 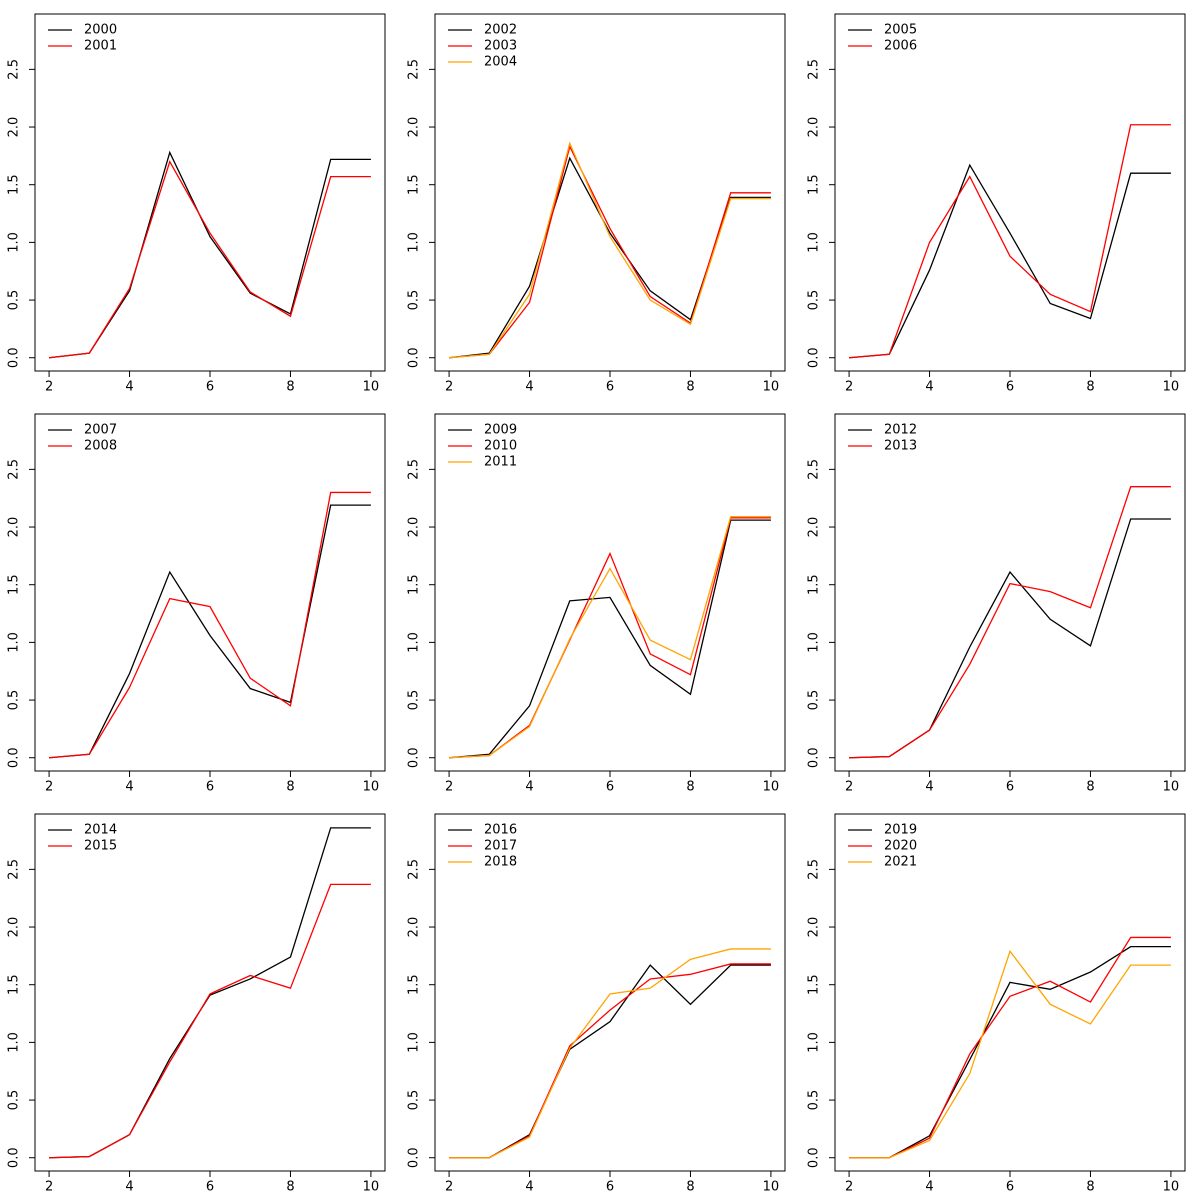 I want to click on legend-label: 2006, so click(x=900, y=46).